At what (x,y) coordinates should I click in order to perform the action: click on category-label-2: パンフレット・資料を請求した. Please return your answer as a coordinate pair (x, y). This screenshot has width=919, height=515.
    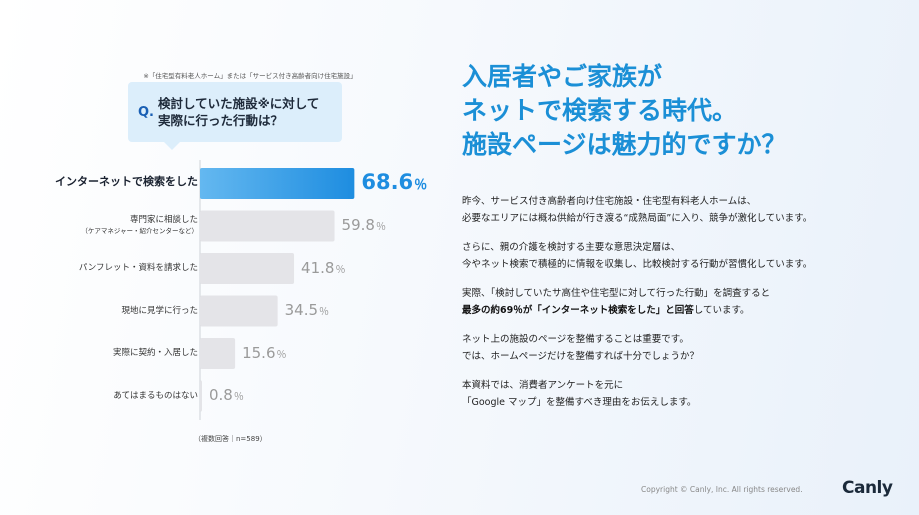
    Looking at the image, I should click on (138, 268).